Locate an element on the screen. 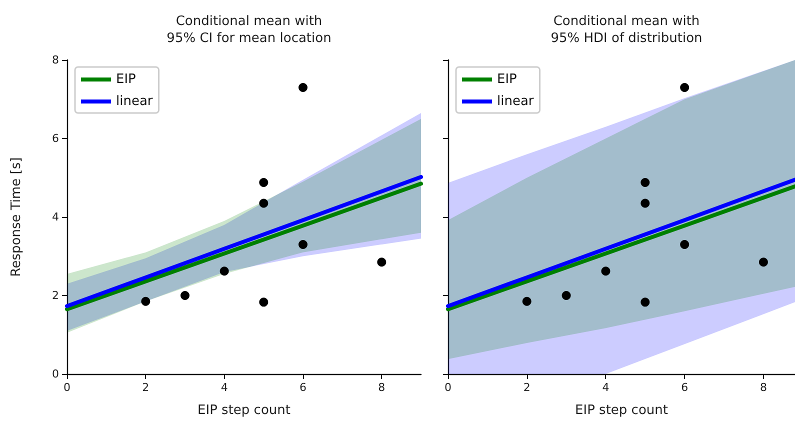  y-tick-label: 4 is located at coordinates (55, 217).